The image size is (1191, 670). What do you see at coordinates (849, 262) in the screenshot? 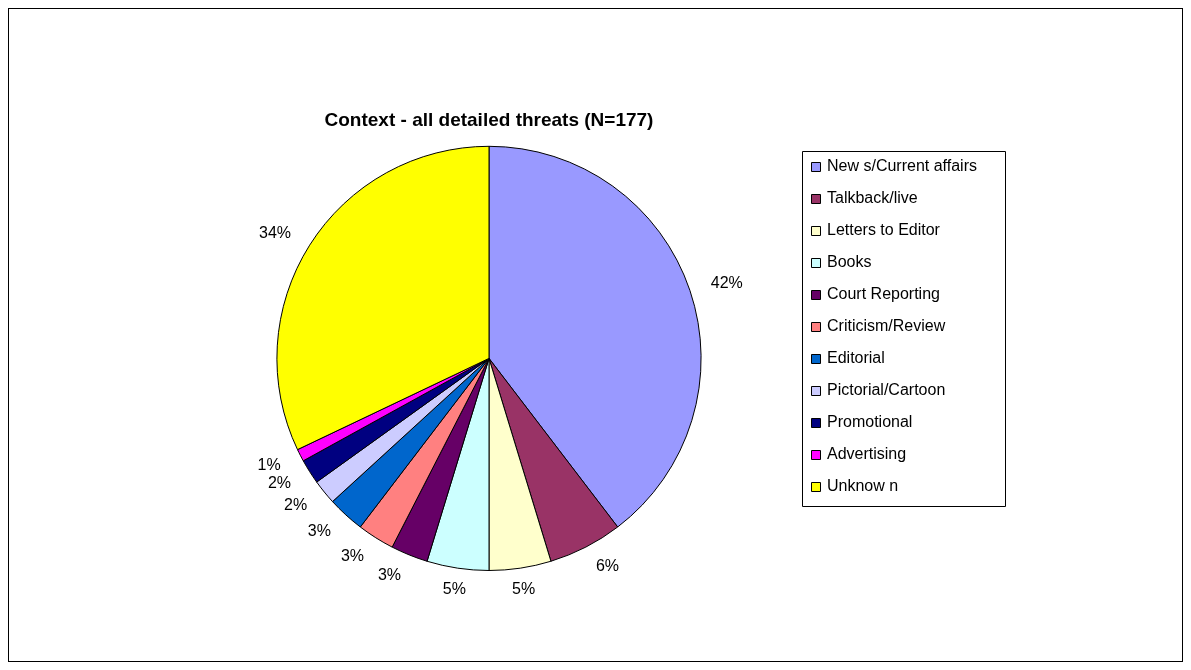
I see `legend-label: Books` at bounding box center [849, 262].